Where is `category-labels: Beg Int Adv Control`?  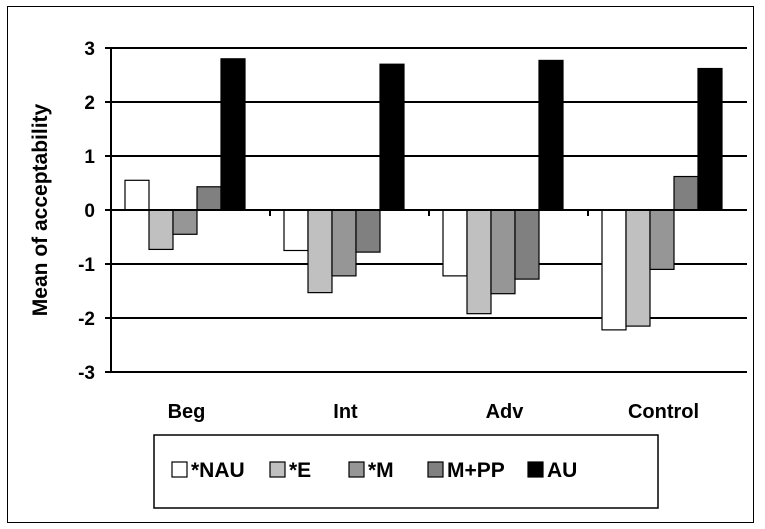 category-labels: Beg Int Adv Control is located at coordinates (433, 412).